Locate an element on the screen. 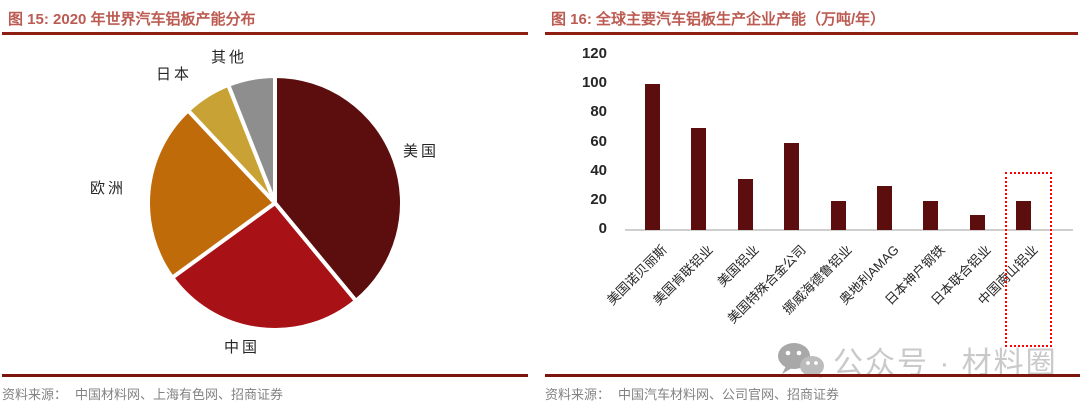  highlight-box is located at coordinates (1028, 259).